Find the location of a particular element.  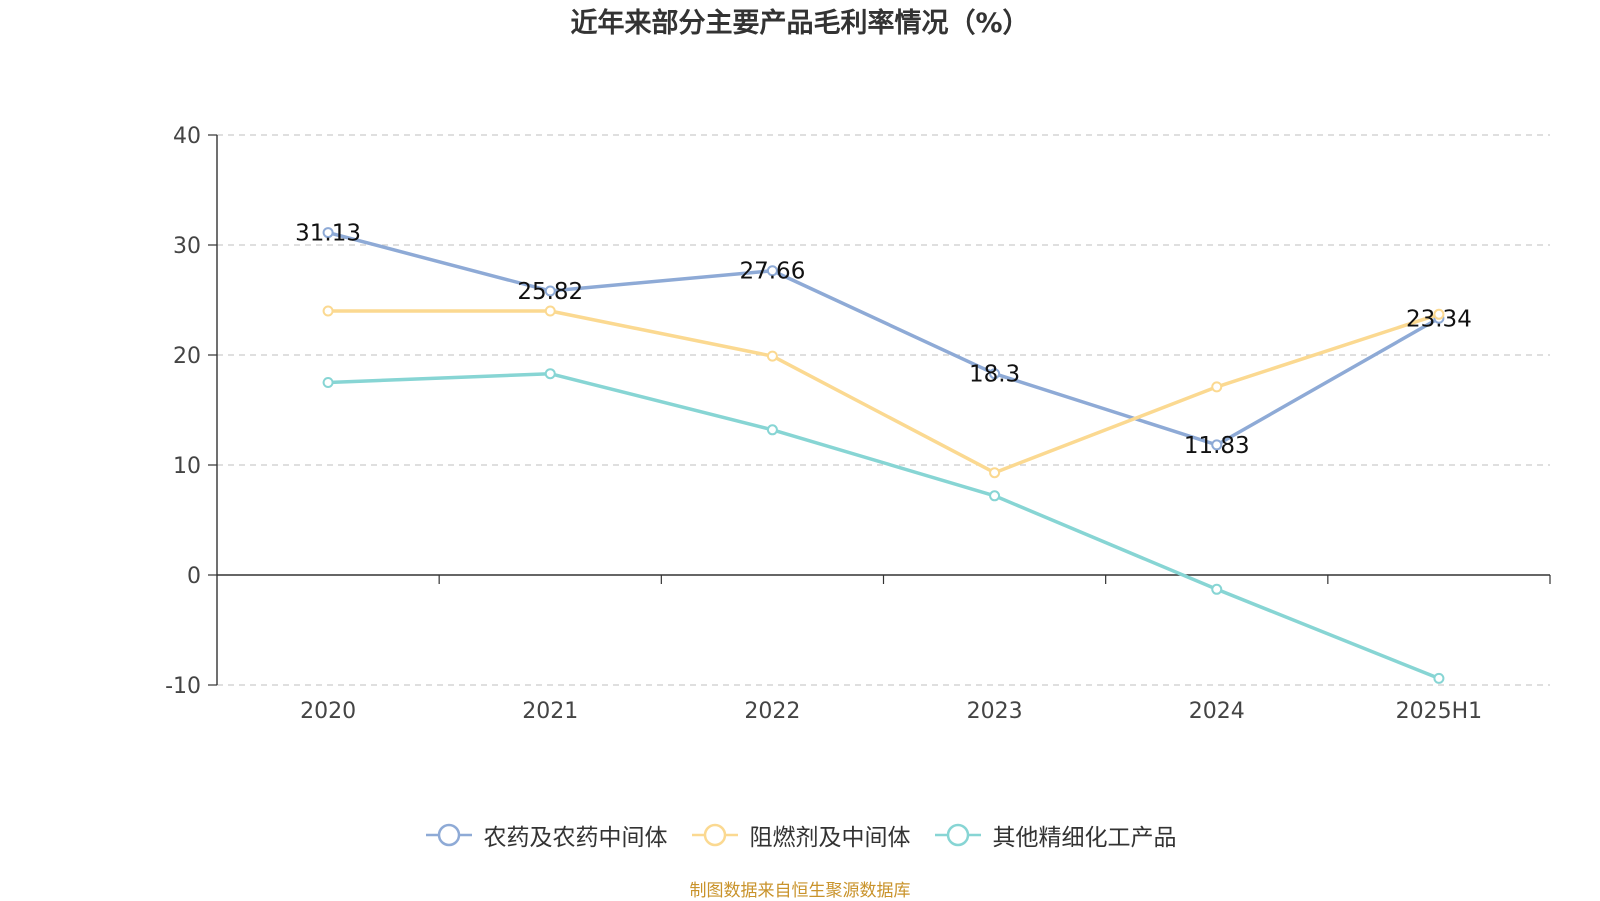

y-tick-label: 20 is located at coordinates (187, 356).